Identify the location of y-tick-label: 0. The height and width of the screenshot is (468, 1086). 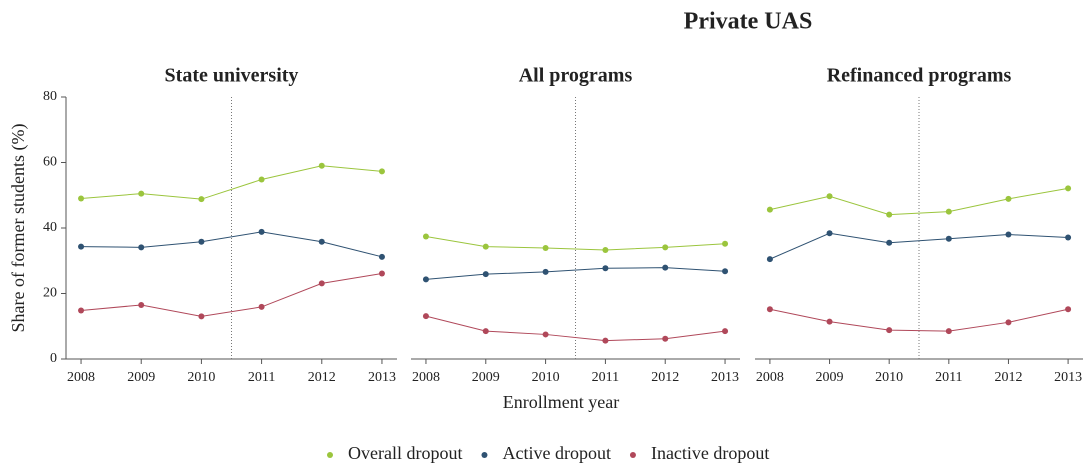
(53, 358).